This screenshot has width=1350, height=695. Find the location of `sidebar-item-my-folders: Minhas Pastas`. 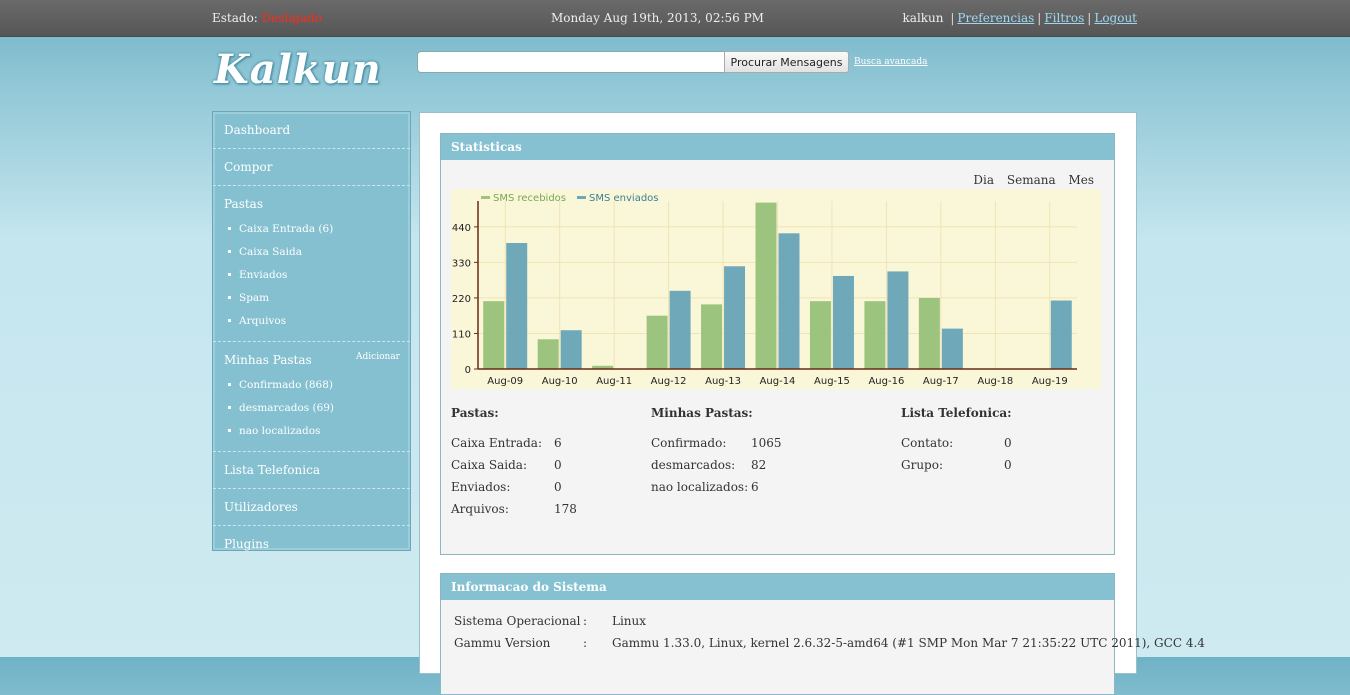

sidebar-item-my-folders: Minhas Pastas is located at coordinates (268, 360).